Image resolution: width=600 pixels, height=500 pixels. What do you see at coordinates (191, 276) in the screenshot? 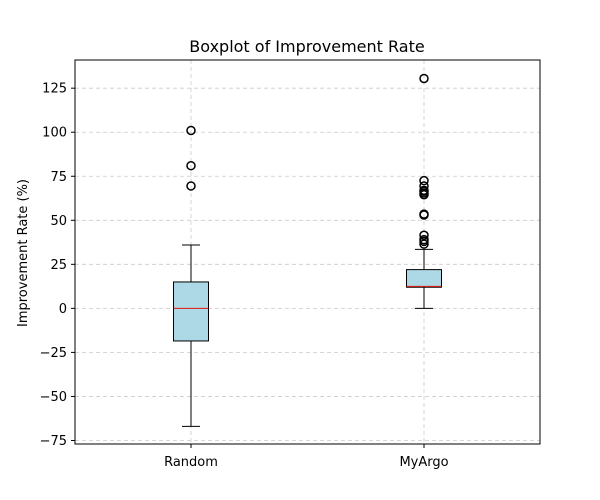
I see `box-group-random` at bounding box center [191, 276].